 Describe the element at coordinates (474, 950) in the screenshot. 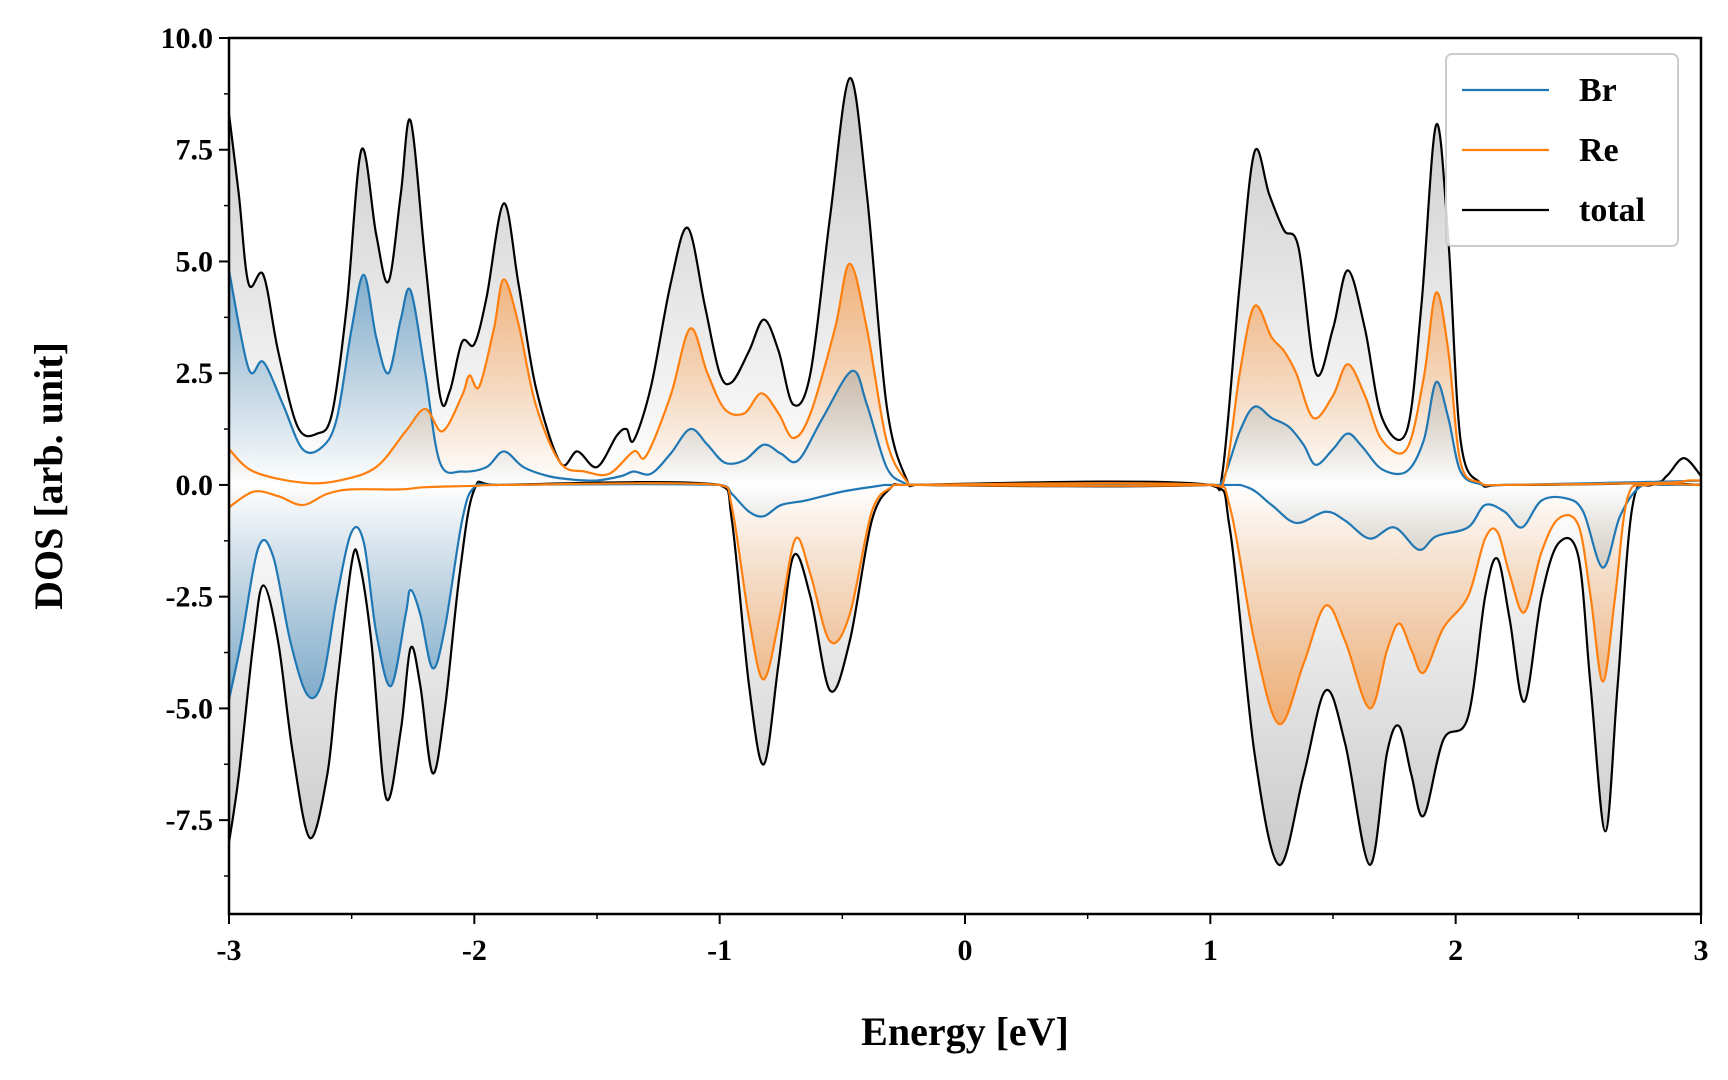

I see `x-tick-label: -2` at that location.